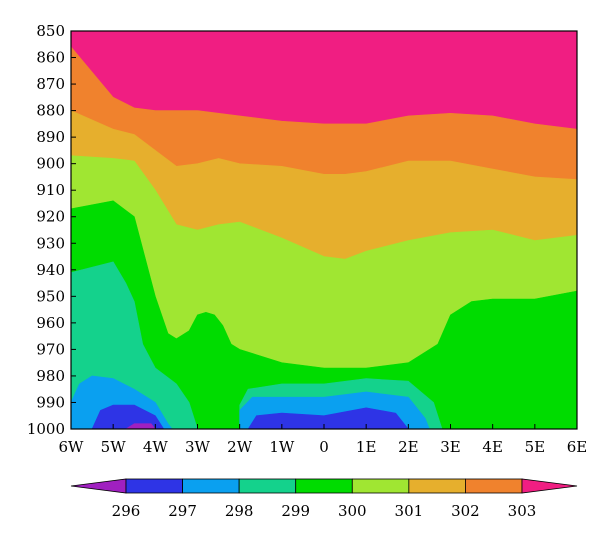  Describe the element at coordinates (50, 243) in the screenshot. I see `y-tick-label: 930` at that location.